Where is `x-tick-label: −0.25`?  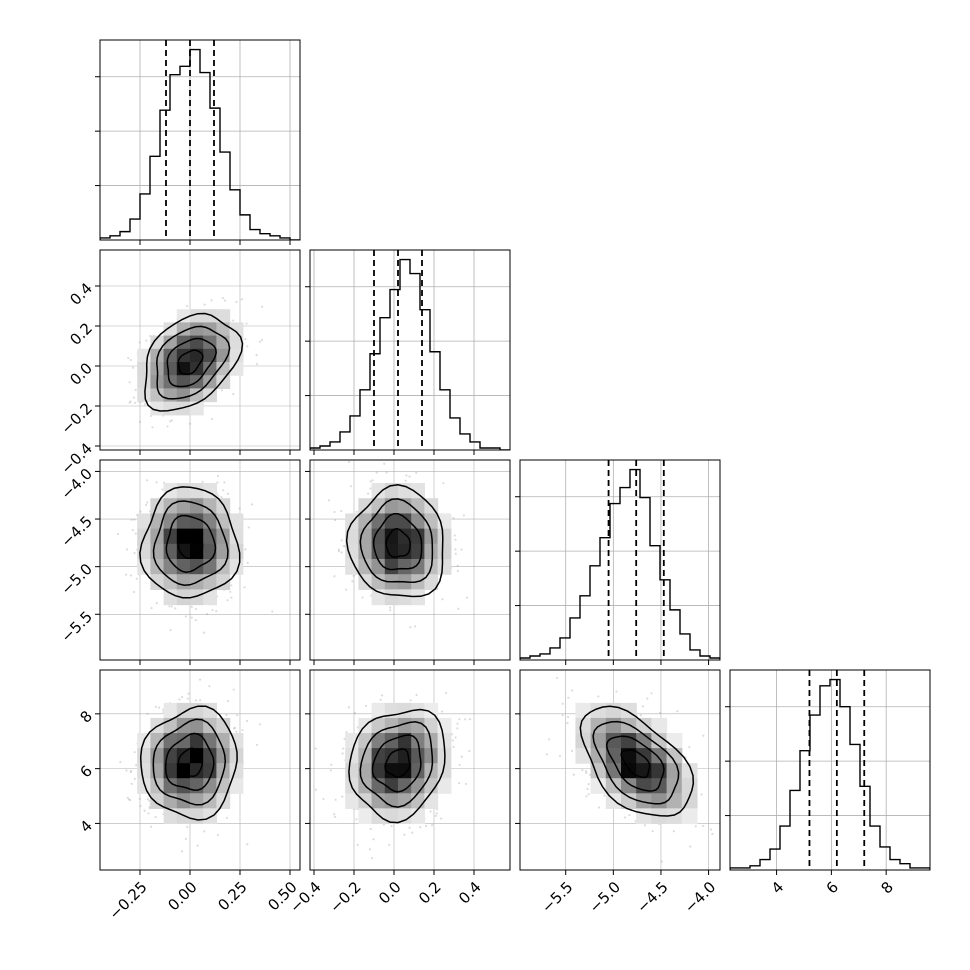
x-tick-label: −0.25 is located at coordinates (128, 900).